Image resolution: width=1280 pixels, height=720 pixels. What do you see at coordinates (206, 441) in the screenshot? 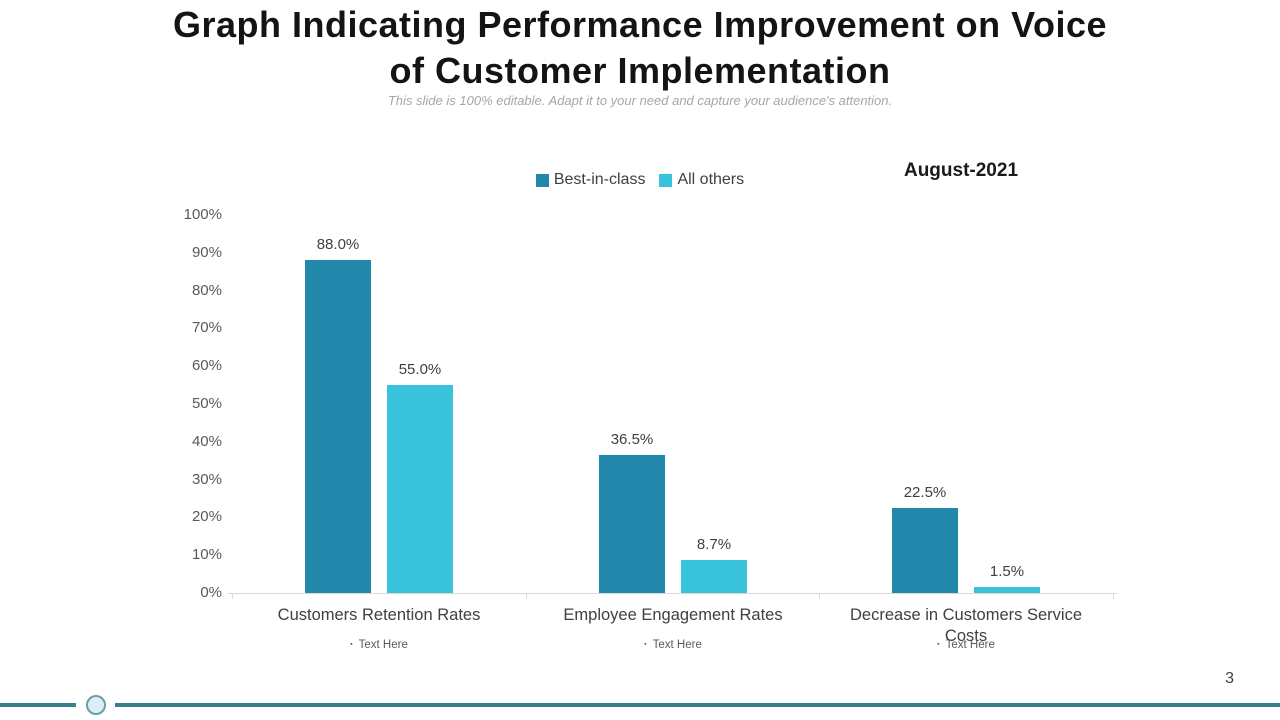
I see `y-axis-tick-label: 40%` at bounding box center [206, 441].